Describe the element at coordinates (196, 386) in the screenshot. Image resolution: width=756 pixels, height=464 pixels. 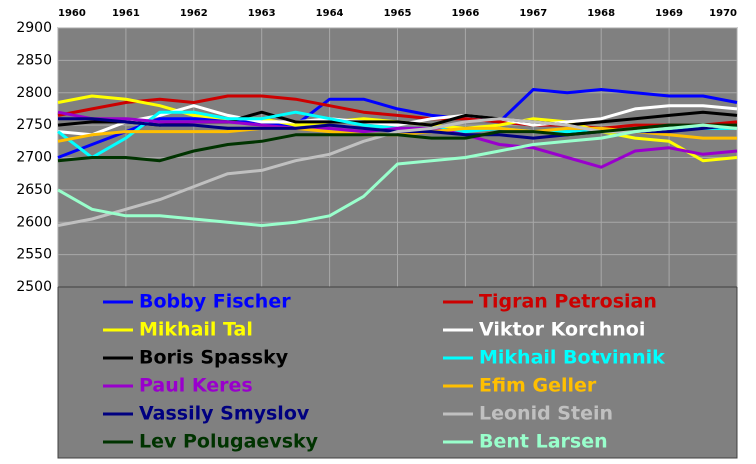
I see `legend-label: Paul Keres` at that location.